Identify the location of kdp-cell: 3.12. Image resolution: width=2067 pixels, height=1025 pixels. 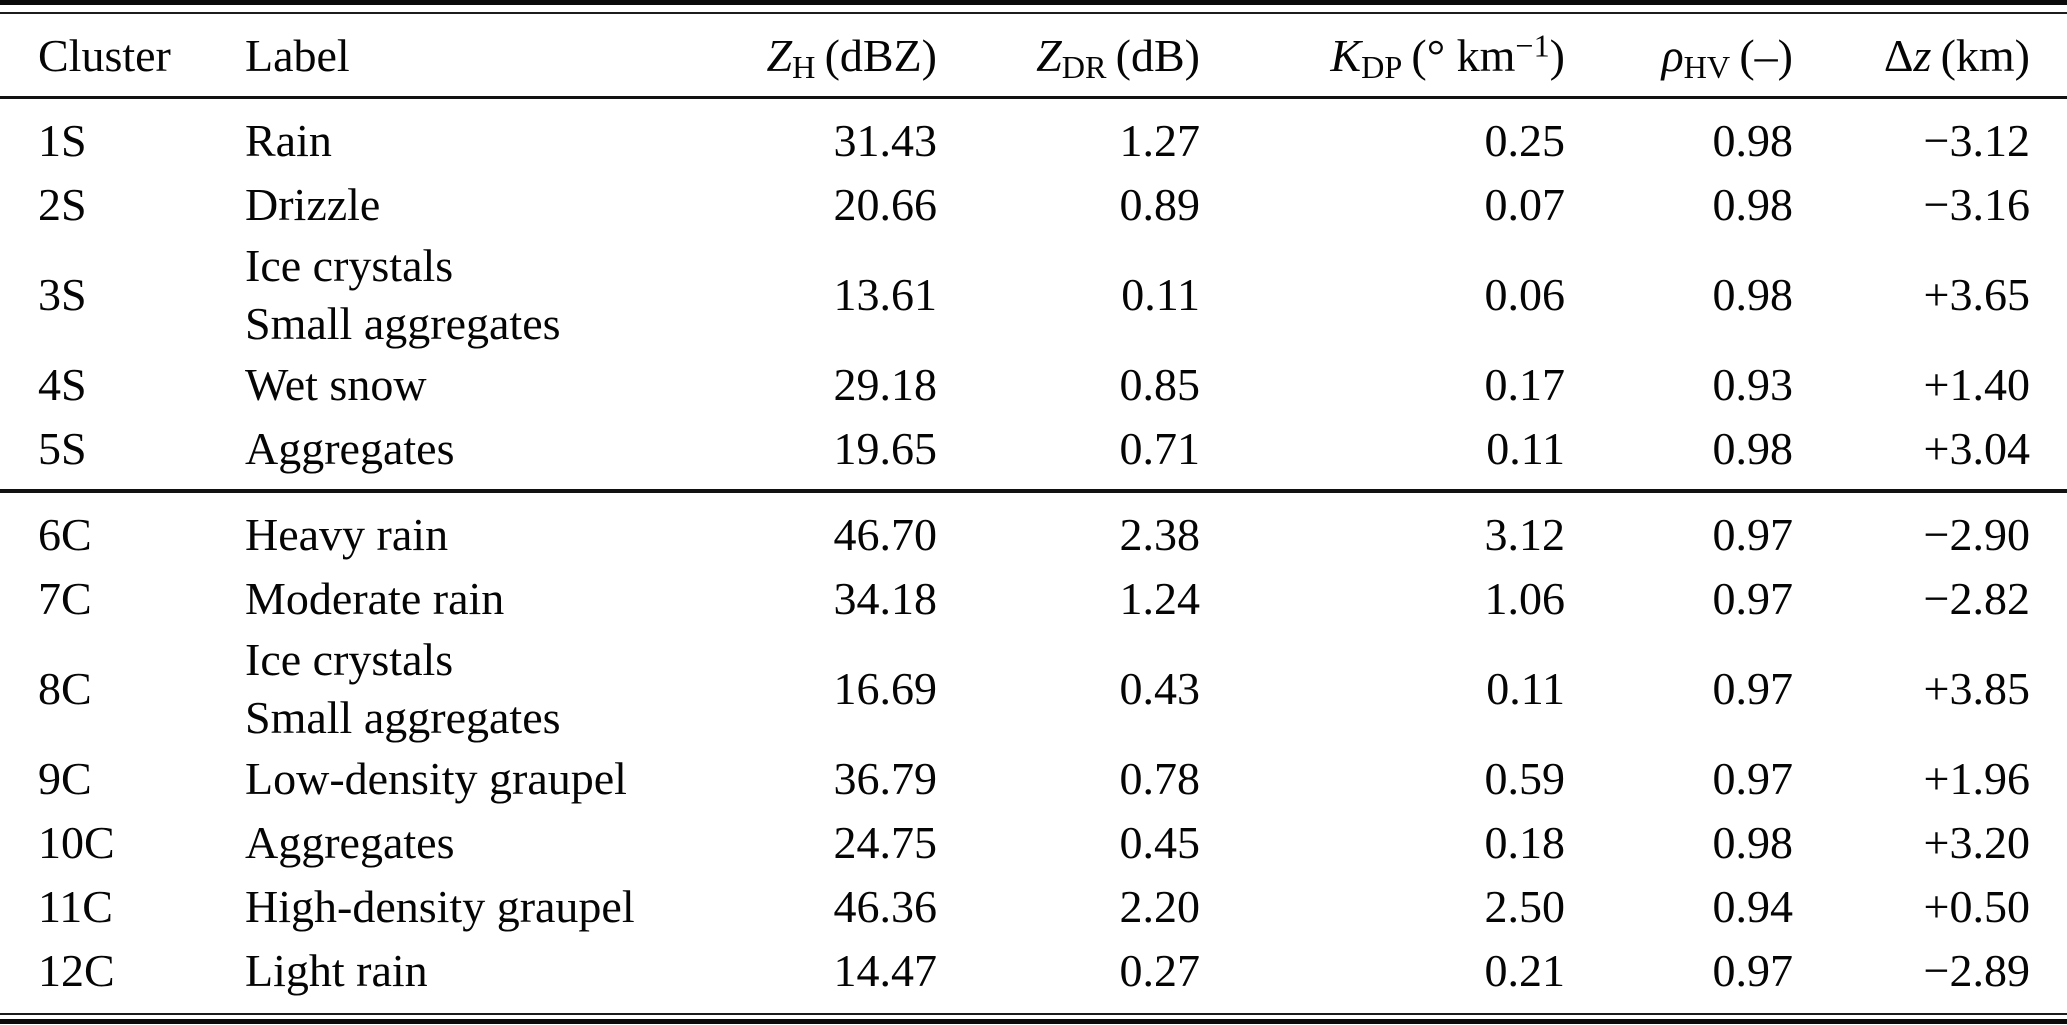
(1382, 528).